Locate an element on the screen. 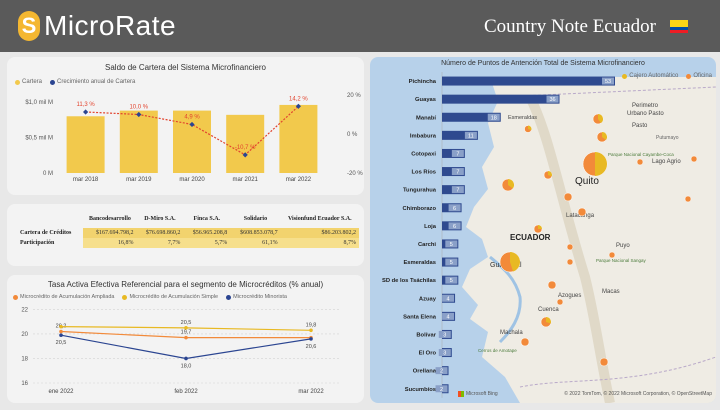 Image resolution: width=720 pixels, height=410 pixels. province-bar-value: 6 is located at coordinates (454, 209).